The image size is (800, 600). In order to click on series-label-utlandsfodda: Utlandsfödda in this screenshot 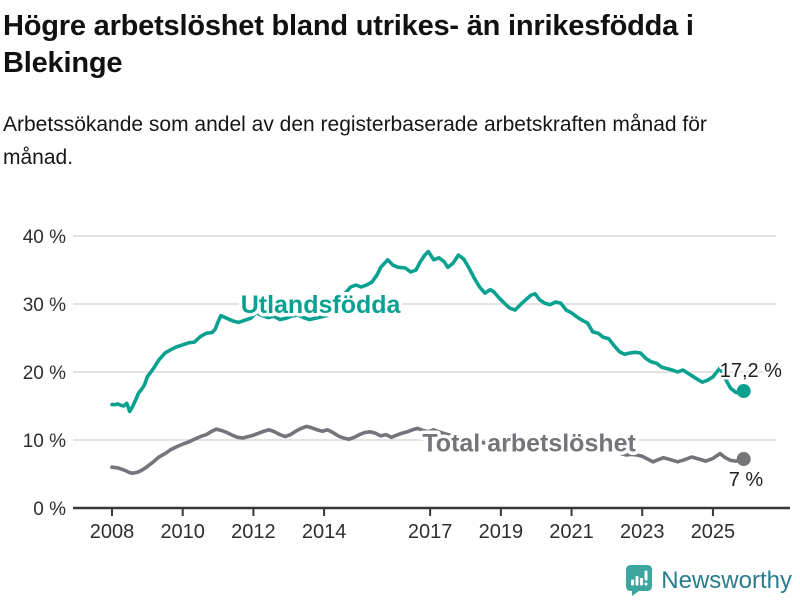, I will do `click(321, 305)`.